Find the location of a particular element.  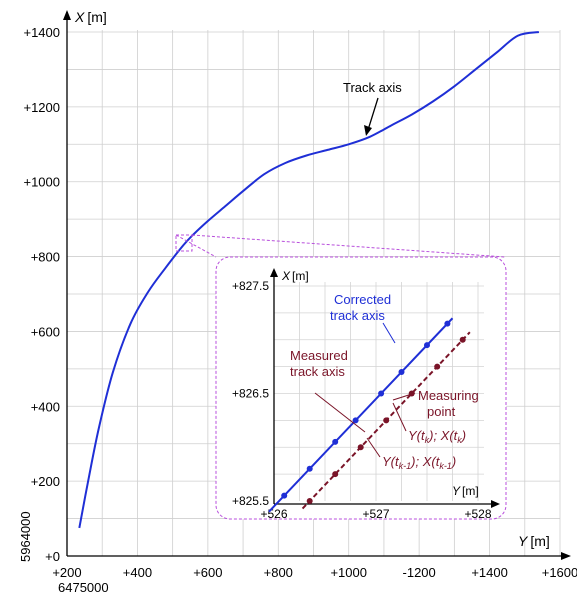

track-axis-pointer is located at coordinates (373, 114).